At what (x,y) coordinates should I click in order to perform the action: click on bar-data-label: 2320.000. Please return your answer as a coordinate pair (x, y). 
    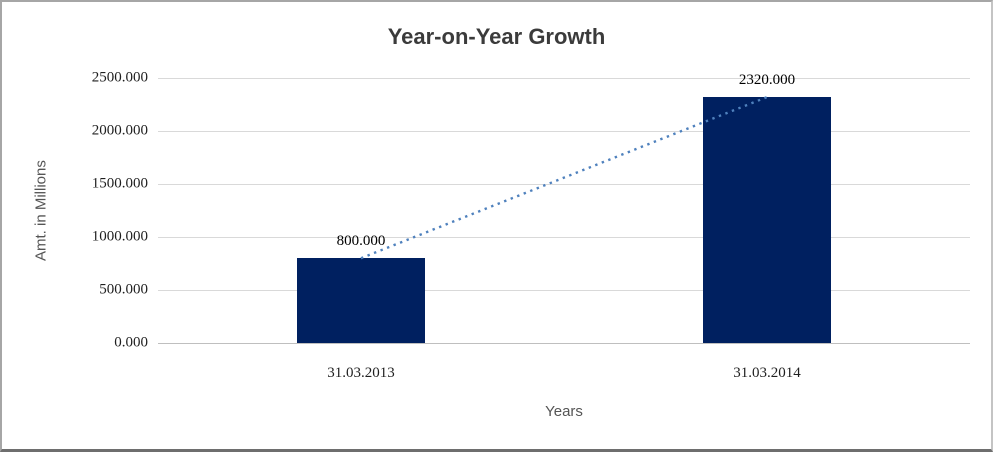
    Looking at the image, I should click on (767, 80).